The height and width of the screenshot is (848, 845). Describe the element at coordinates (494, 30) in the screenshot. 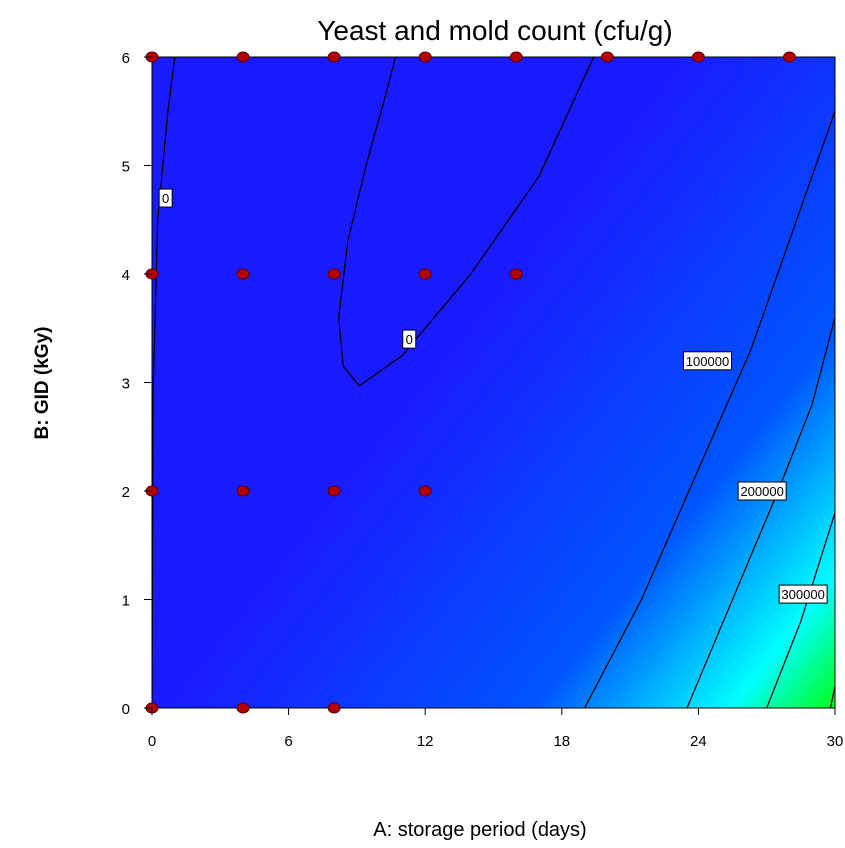

I see `chart-title: Yeast and mold count (cfu/g)` at that location.